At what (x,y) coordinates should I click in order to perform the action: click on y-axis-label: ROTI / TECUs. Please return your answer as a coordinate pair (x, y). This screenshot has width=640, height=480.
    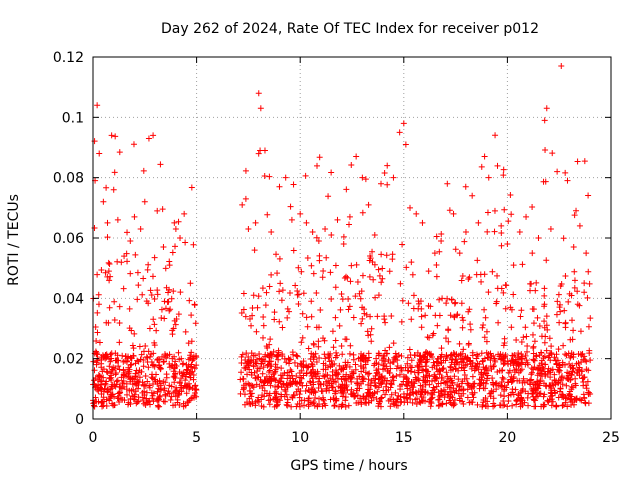
    Looking at the image, I should click on (14, 240).